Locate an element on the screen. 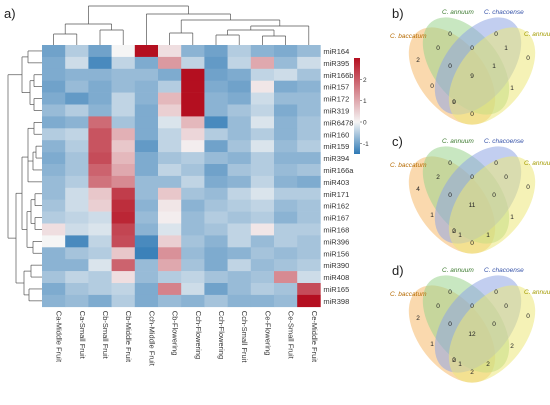  column-dendrogram is located at coordinates (181, 25).